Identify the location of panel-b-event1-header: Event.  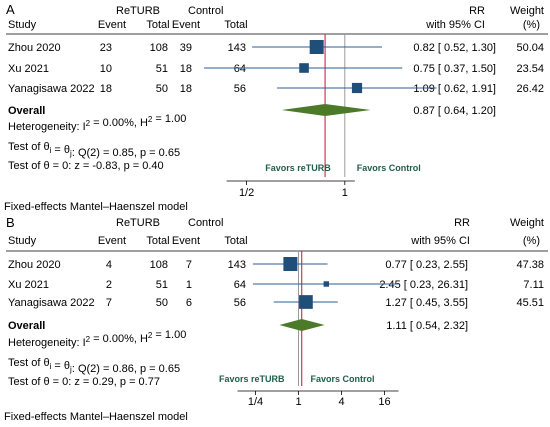
(112, 241).